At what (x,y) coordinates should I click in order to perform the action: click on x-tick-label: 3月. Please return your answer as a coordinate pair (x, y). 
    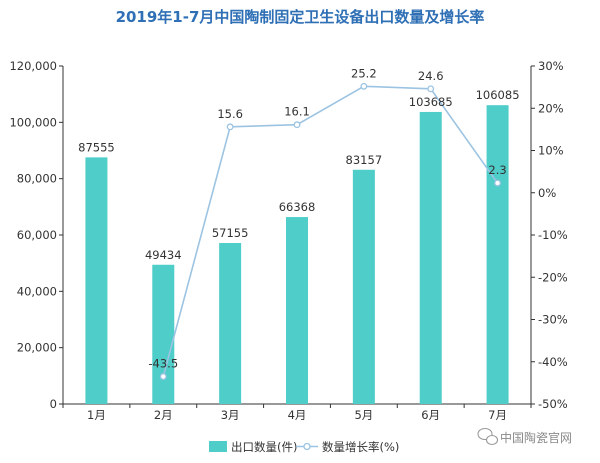
    Looking at the image, I should click on (230, 415).